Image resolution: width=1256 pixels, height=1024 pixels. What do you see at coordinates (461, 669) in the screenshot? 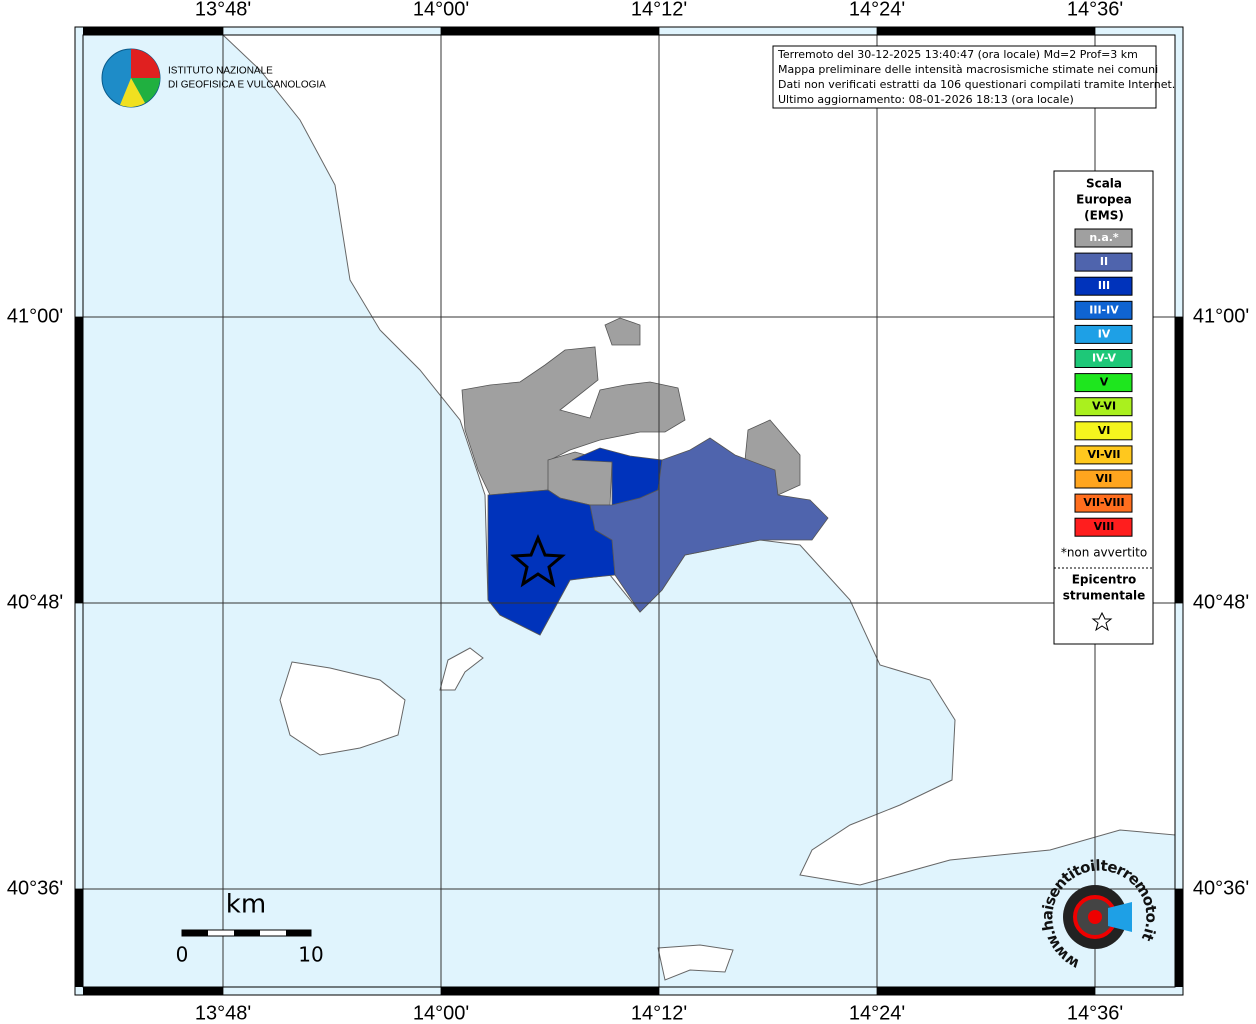
I see `island-procida` at bounding box center [461, 669].